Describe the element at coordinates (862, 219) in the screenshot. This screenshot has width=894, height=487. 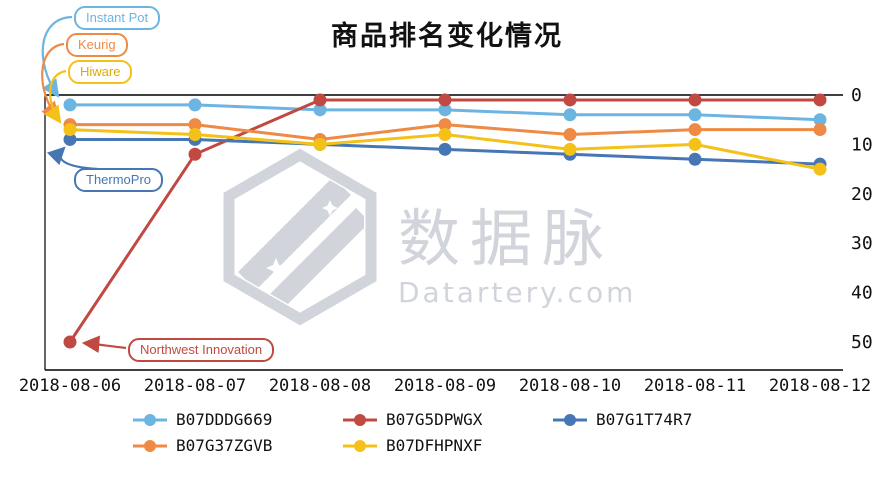
I see `y-axis-labels: 0 10 20 30 40 50` at that location.